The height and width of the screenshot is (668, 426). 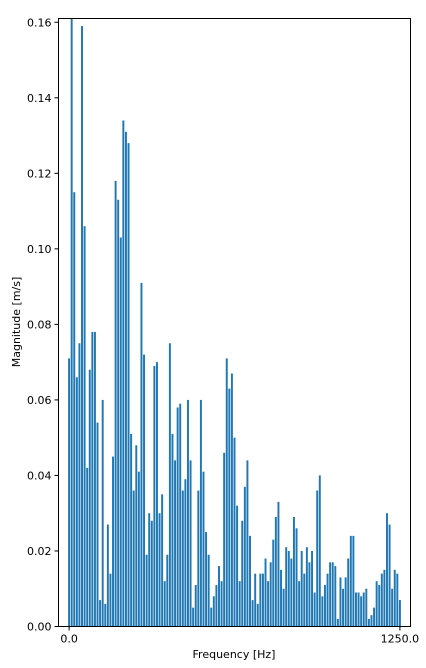 What do you see at coordinates (16, 322) in the screenshot?
I see `y-axis-label: Magnitude [m/s]` at bounding box center [16, 322].